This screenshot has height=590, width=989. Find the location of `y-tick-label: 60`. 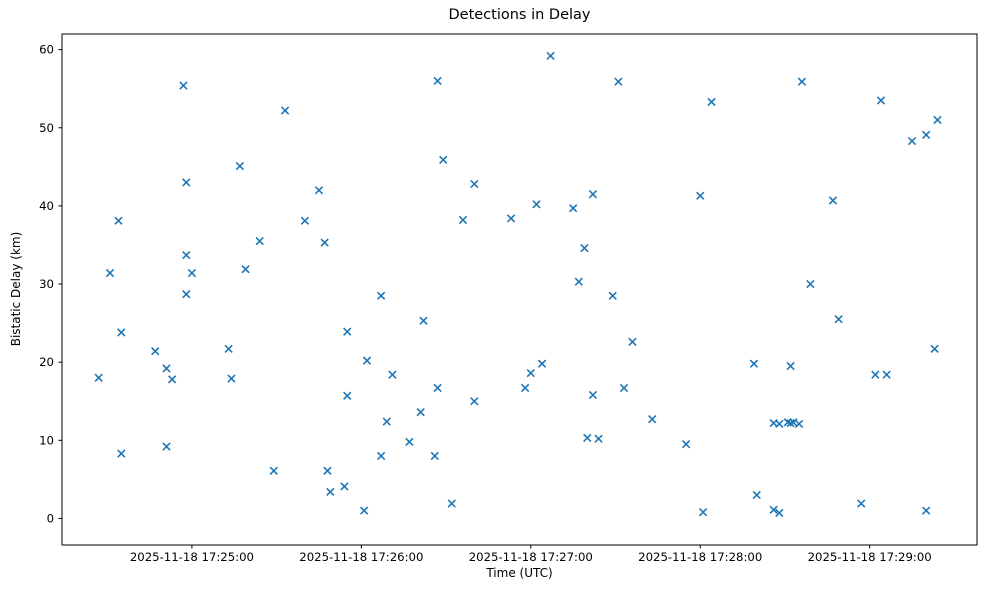

y-tick-label: 60 is located at coordinates (46, 50).